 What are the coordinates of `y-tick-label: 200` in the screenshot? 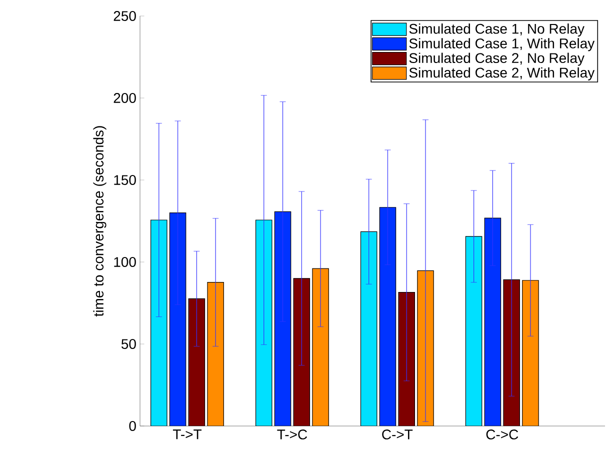 It's located at (125, 98).